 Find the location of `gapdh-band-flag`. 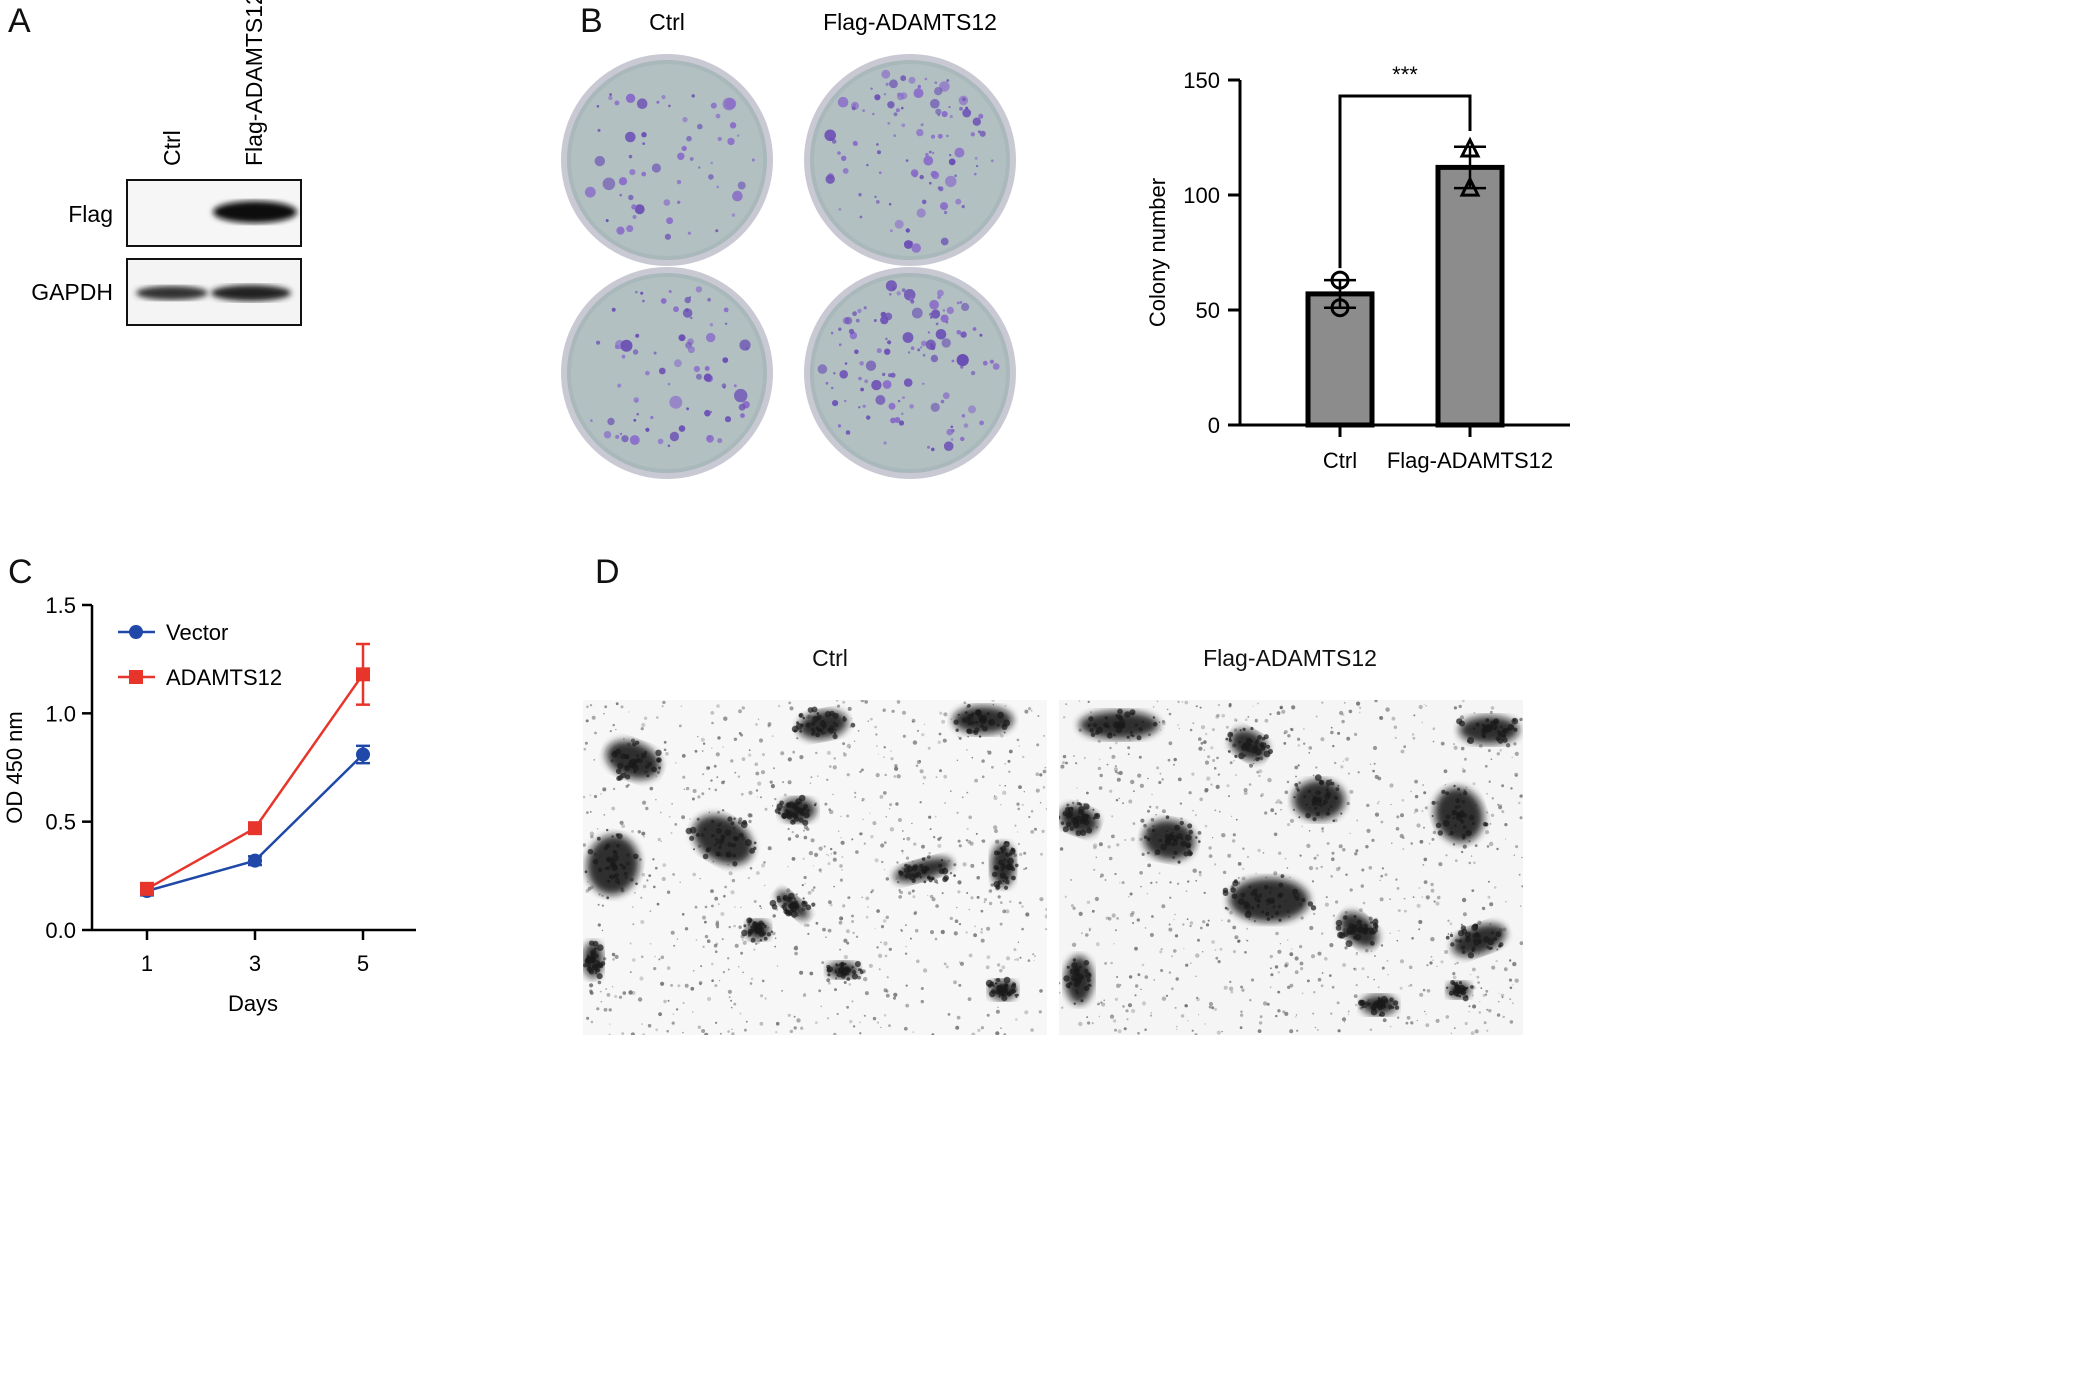

gapdh-band-flag is located at coordinates (251, 293).